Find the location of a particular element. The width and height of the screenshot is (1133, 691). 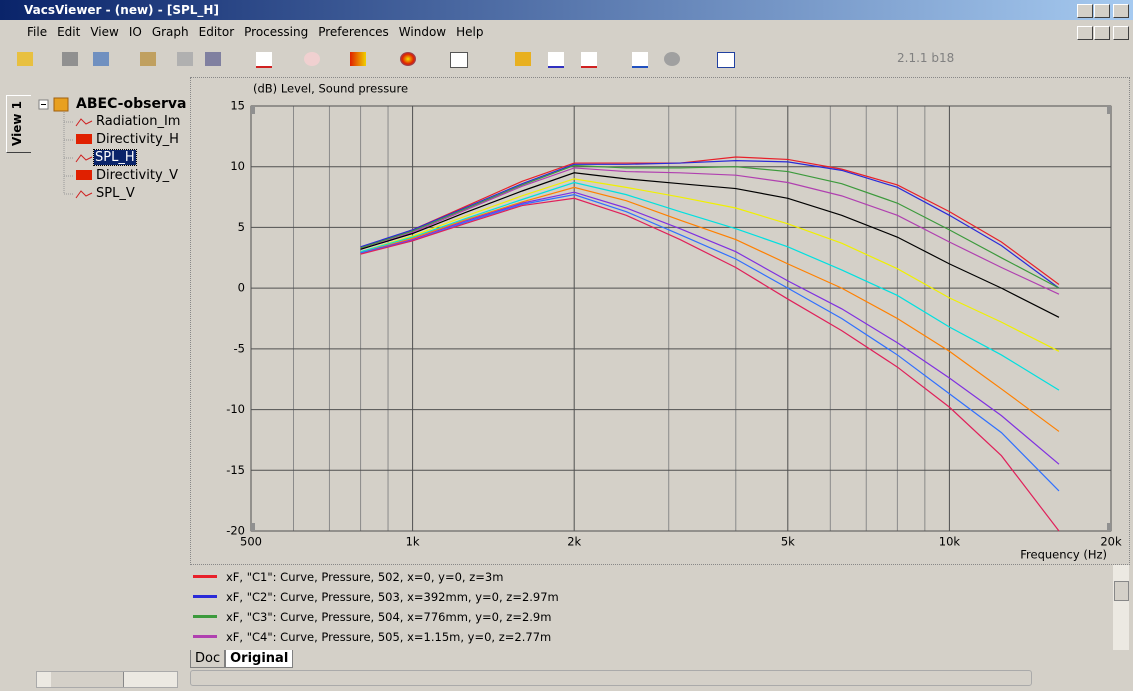

tree-item: Radiation_Im is located at coordinates (138, 121).